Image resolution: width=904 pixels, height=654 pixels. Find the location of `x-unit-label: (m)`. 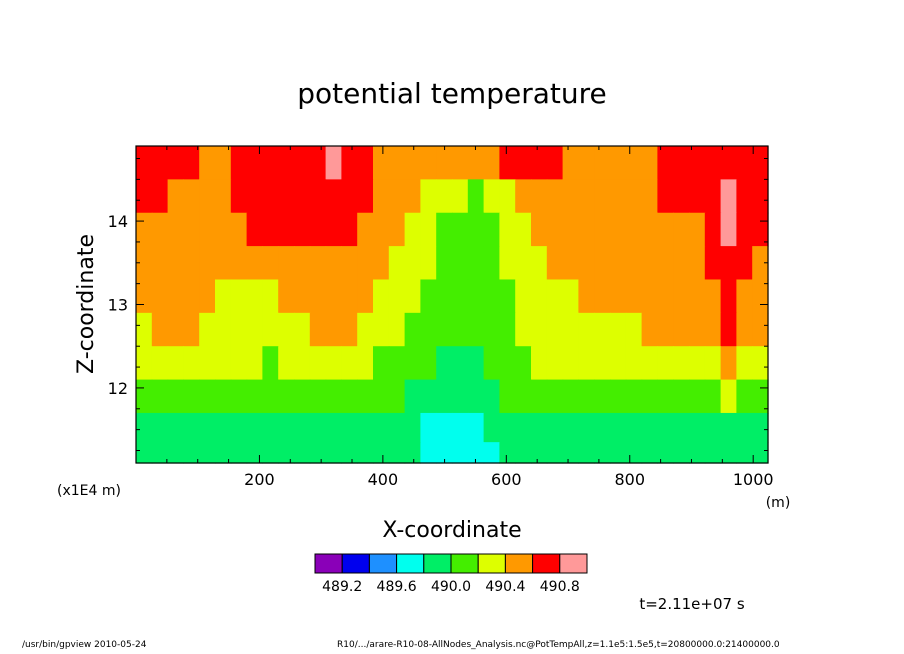

x-unit-label: (m) is located at coordinates (778, 503).